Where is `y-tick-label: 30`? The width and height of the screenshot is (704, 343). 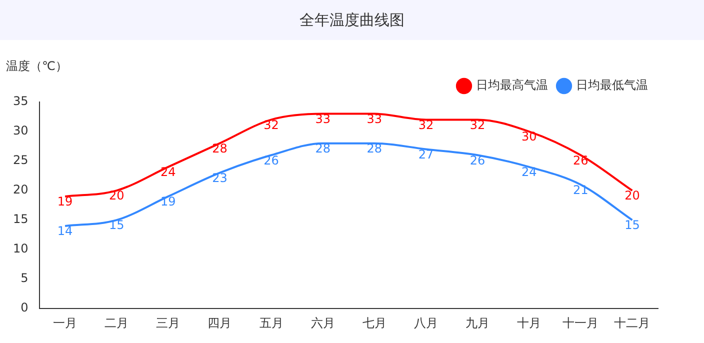
y-tick-label: 30 is located at coordinates (20, 131).